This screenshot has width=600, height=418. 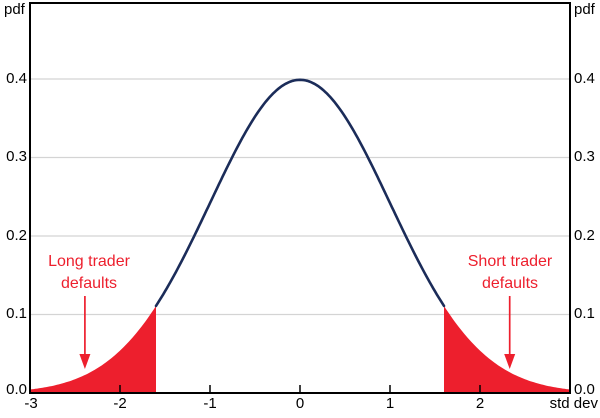 What do you see at coordinates (390, 403) in the screenshot?
I see `x-tick-label-1: 1` at bounding box center [390, 403].